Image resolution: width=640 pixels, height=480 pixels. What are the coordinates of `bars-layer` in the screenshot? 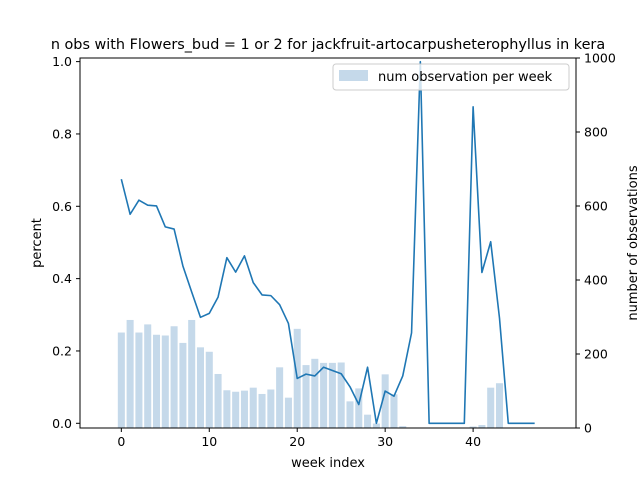 It's located at (310, 373).